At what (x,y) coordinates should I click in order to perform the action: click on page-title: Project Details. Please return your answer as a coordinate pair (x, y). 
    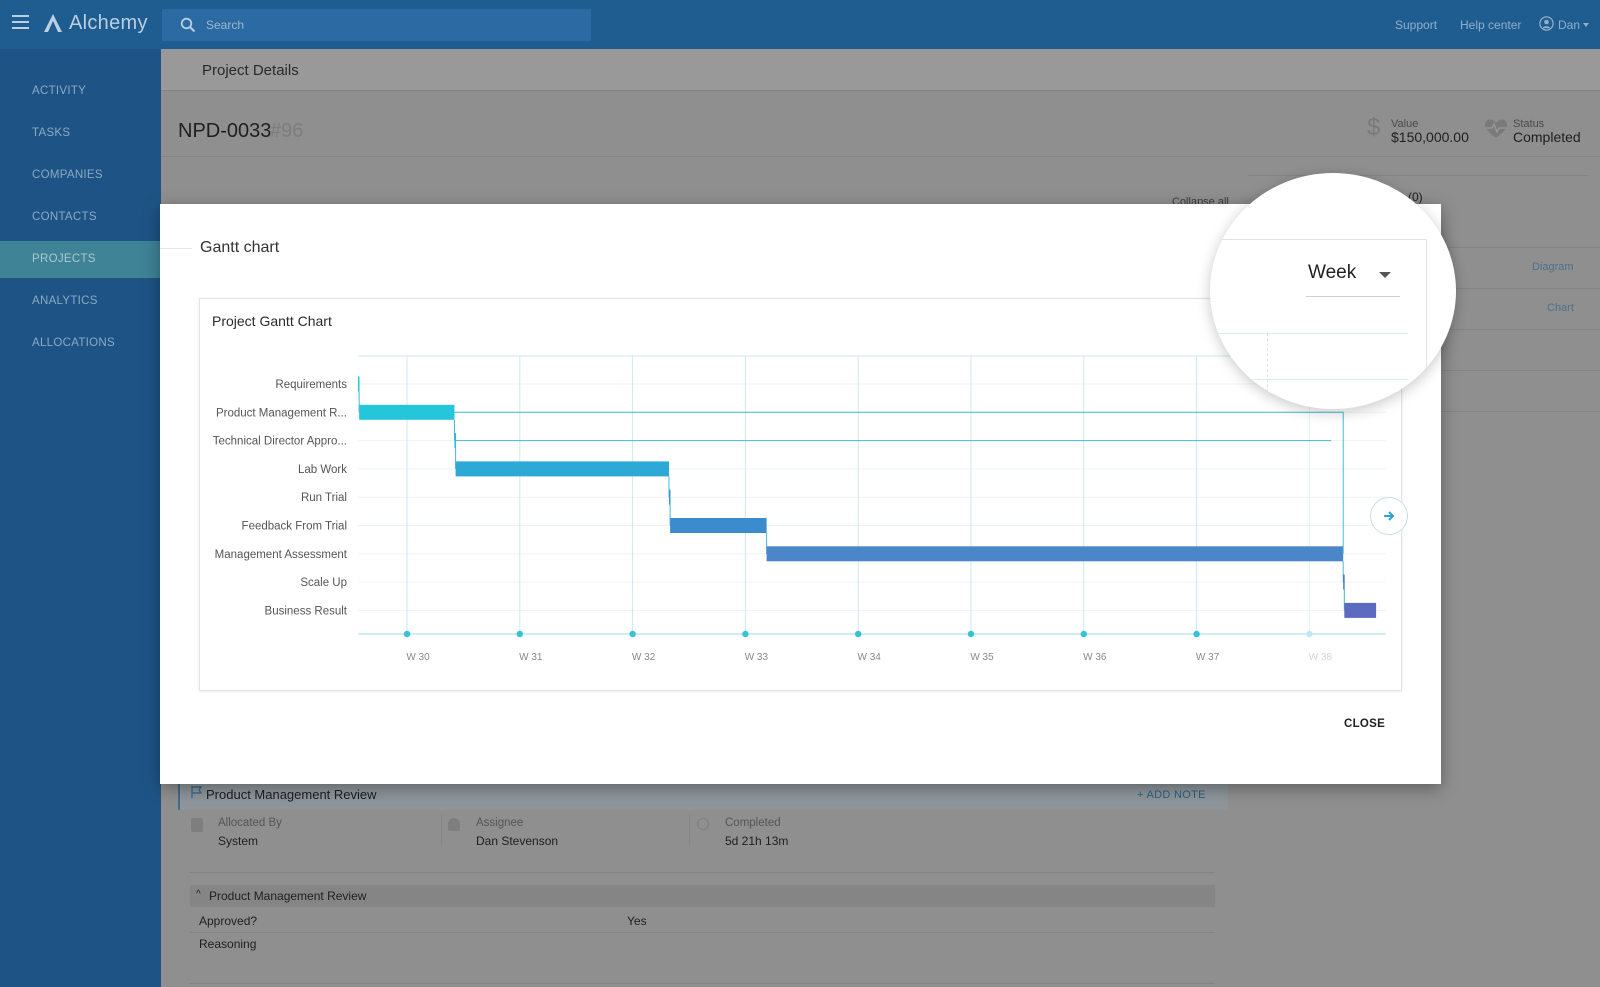
    Looking at the image, I should click on (250, 70).